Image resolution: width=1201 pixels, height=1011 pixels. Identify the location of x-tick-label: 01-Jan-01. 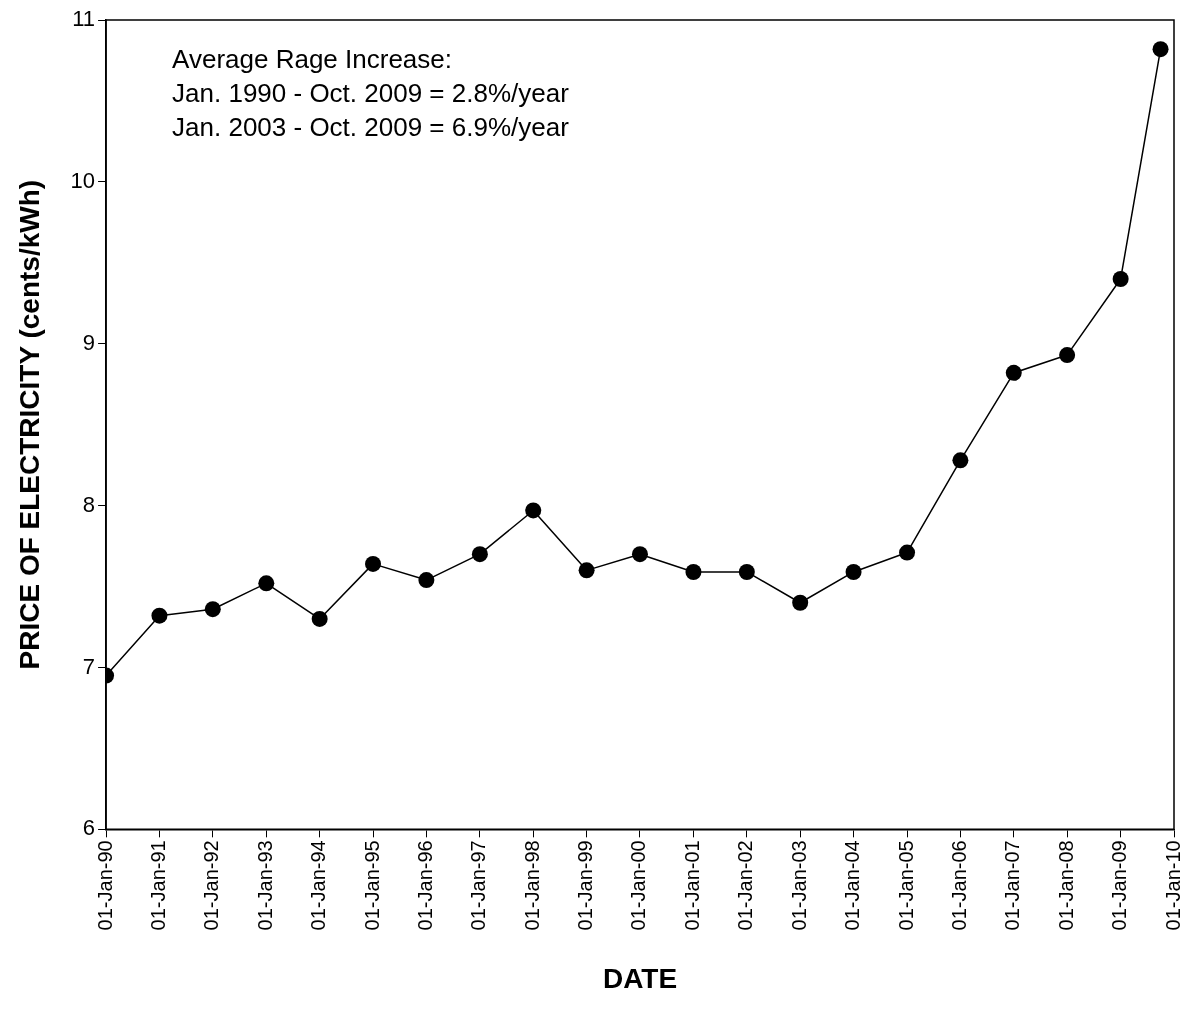
(691, 885).